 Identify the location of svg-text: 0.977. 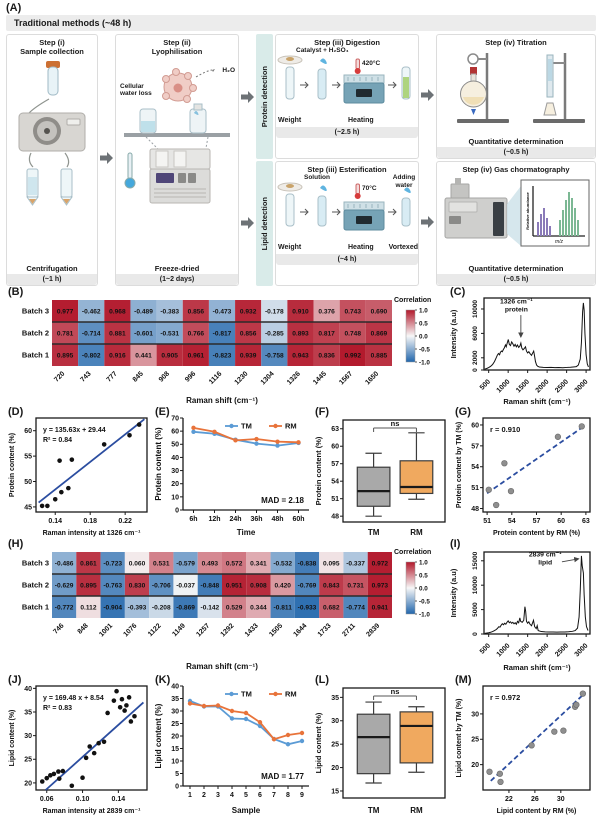
(65, 311).